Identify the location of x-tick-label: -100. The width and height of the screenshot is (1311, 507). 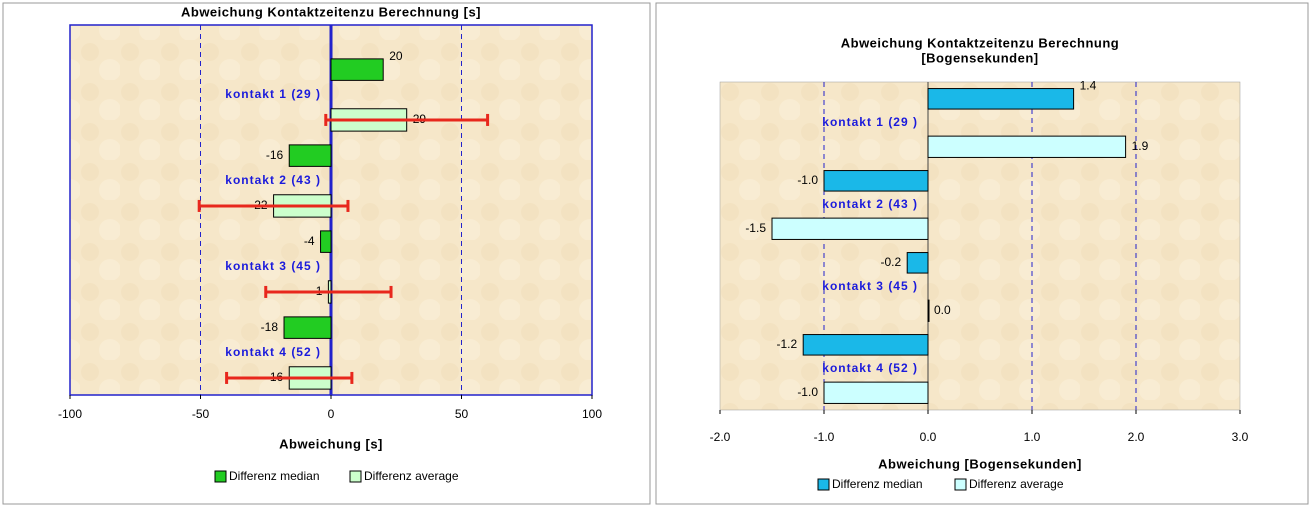
(70, 414).